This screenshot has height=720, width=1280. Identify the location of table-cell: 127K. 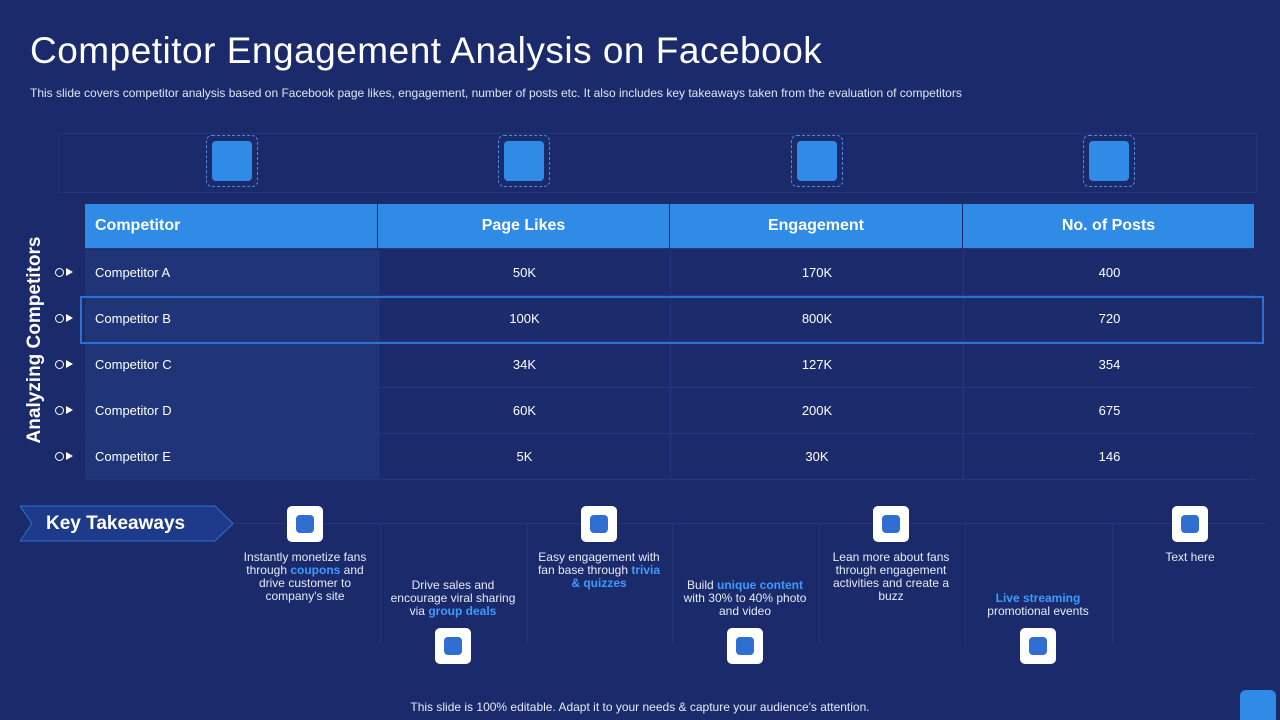
(816, 365).